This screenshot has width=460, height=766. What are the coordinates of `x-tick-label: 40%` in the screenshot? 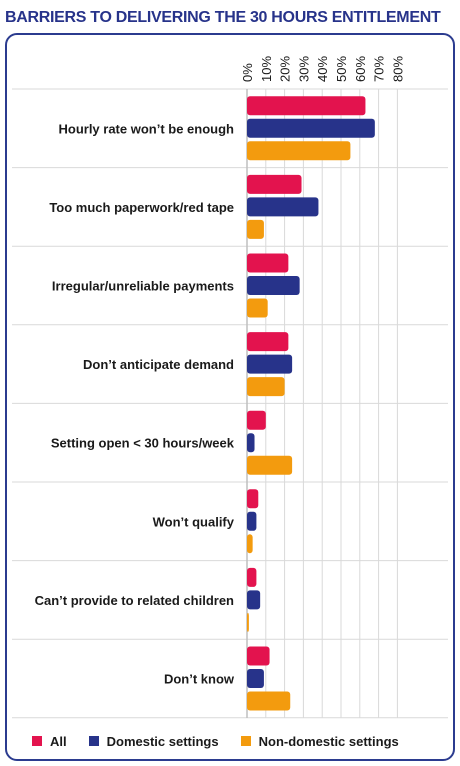 It's located at (322, 69).